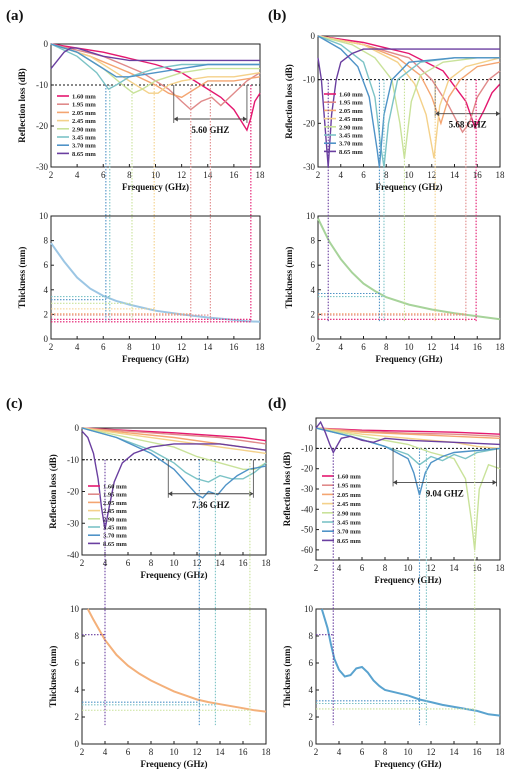  Describe the element at coordinates (84, 121) in the screenshot. I see `panel-a-legend-label: 2.45 mm` at that location.